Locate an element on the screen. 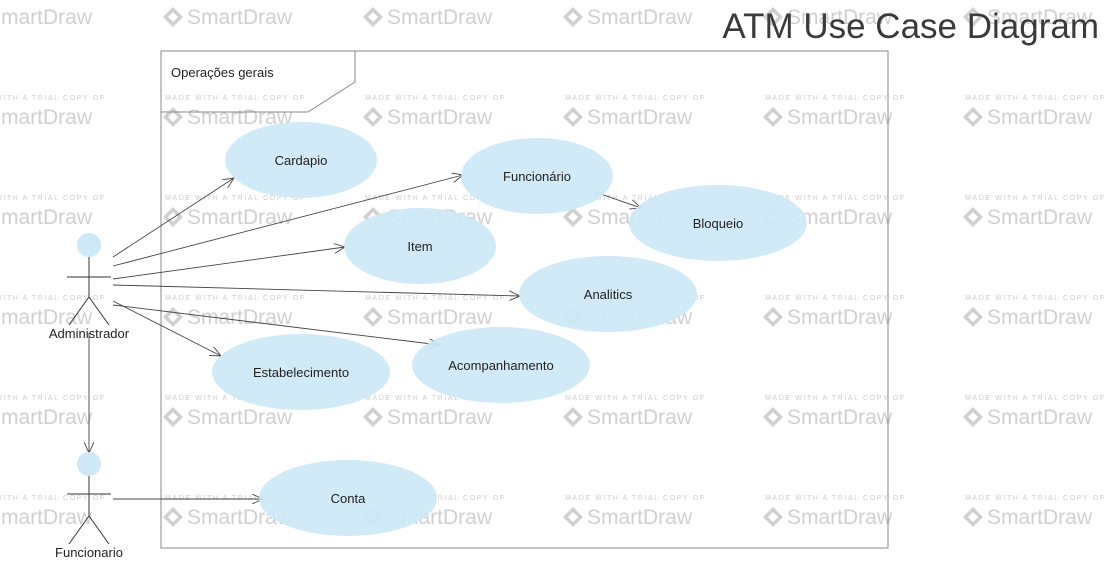  use-case-label: Analitics is located at coordinates (608, 294).